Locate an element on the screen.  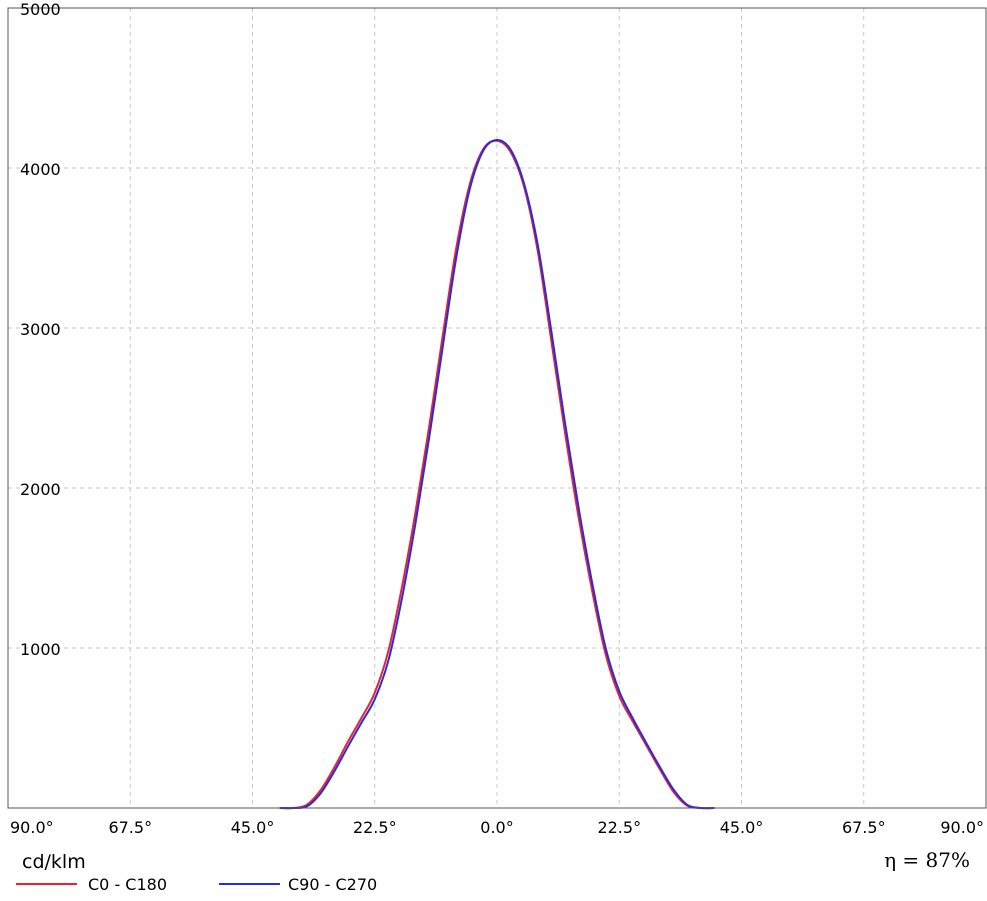
x-tick-label: 0.0° is located at coordinates (496, 827).